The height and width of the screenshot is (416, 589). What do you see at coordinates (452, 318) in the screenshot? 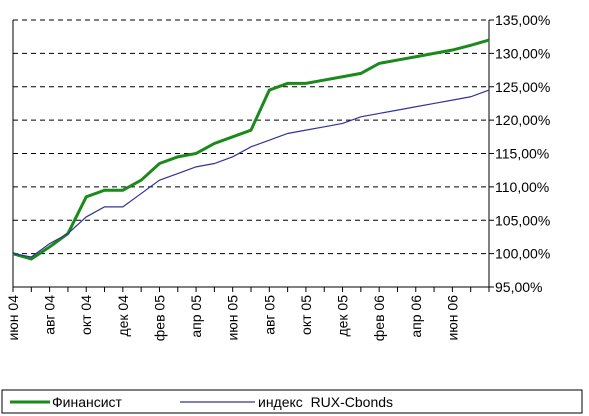
I see `x-tick-label: июн 06` at bounding box center [452, 318].